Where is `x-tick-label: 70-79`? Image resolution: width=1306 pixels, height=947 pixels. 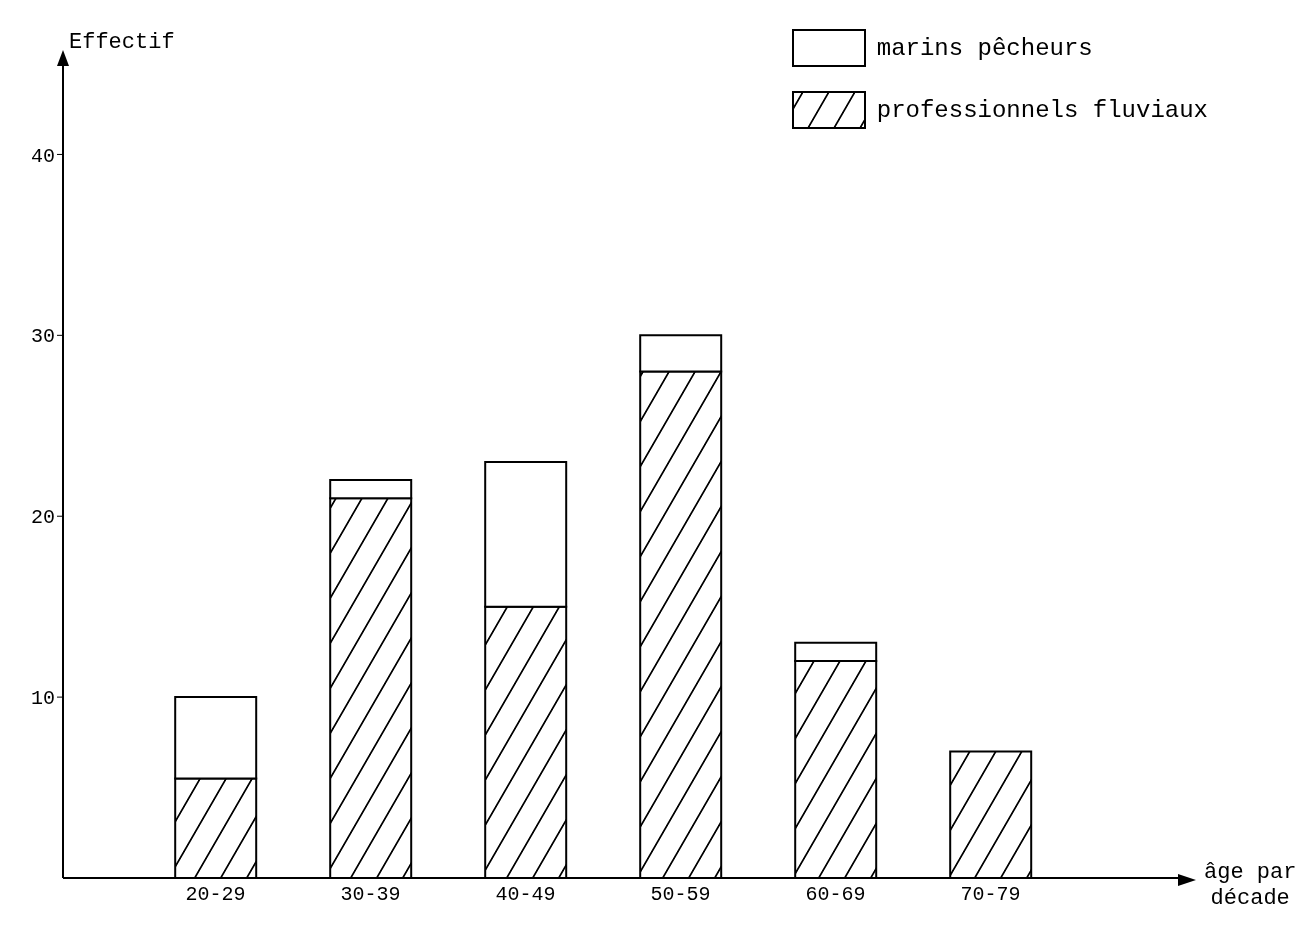 x-tick-label: 70-79 is located at coordinates (990, 895).